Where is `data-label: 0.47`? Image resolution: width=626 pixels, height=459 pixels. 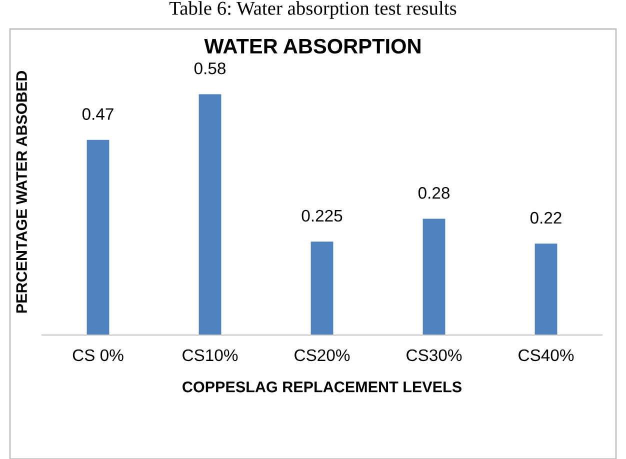
data-label: 0.47 is located at coordinates (98, 114).